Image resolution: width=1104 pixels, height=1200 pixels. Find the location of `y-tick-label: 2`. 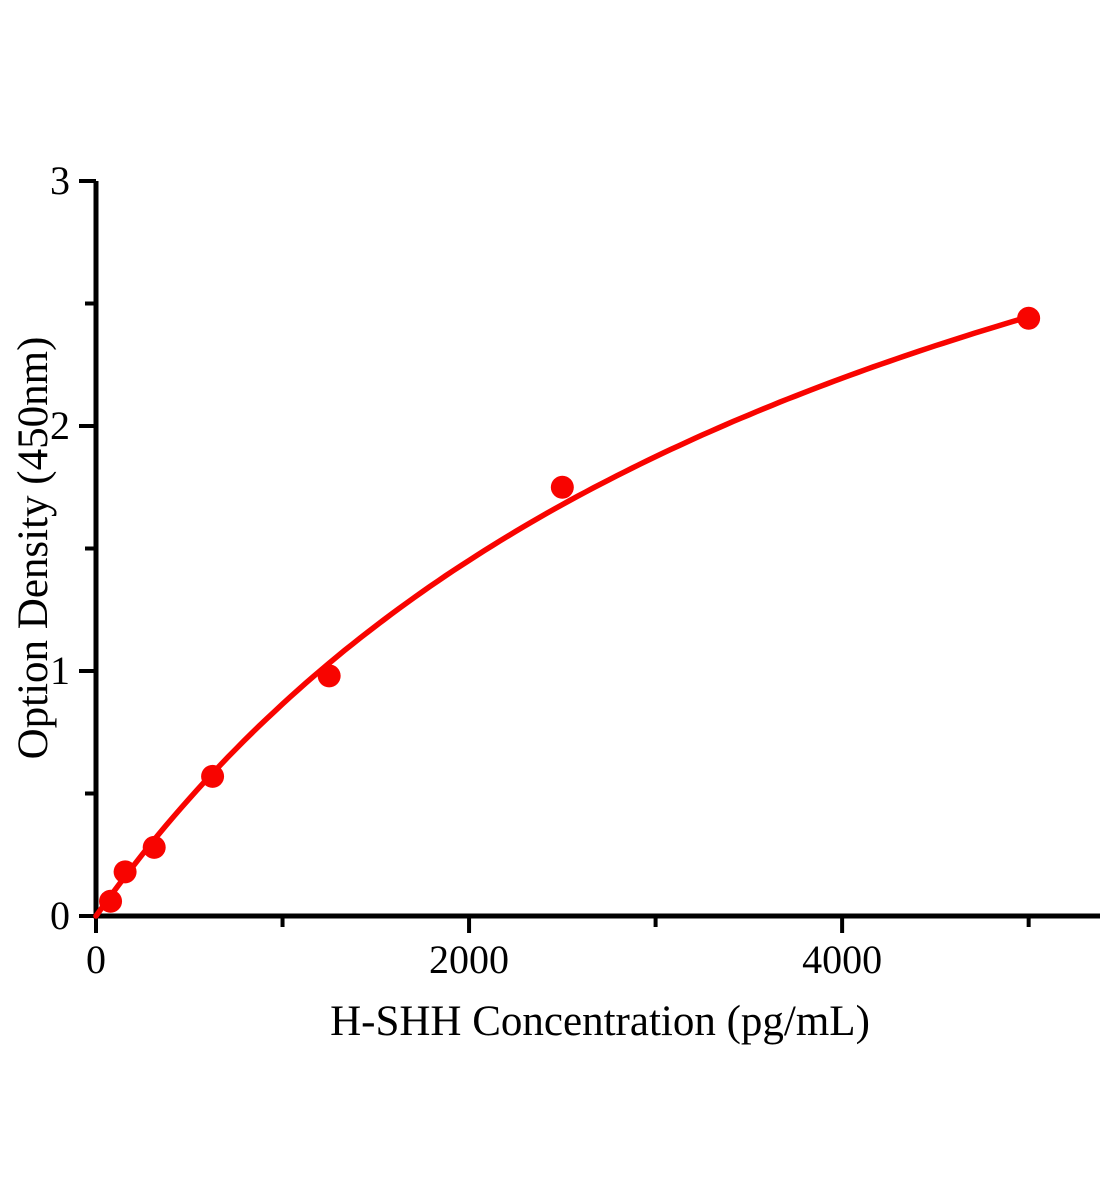

y-tick-label: 2 is located at coordinates (60, 425).